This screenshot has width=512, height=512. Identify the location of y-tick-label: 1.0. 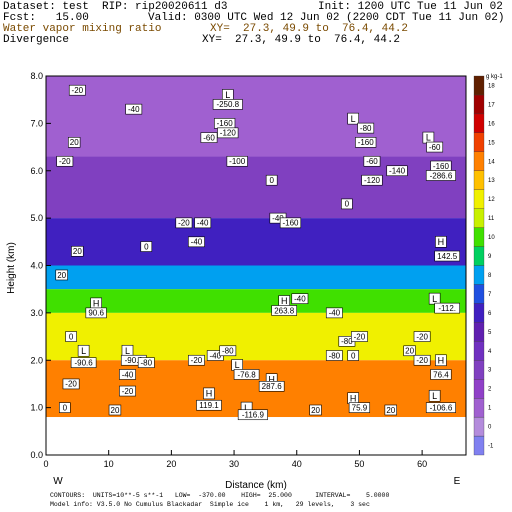
(36, 408).